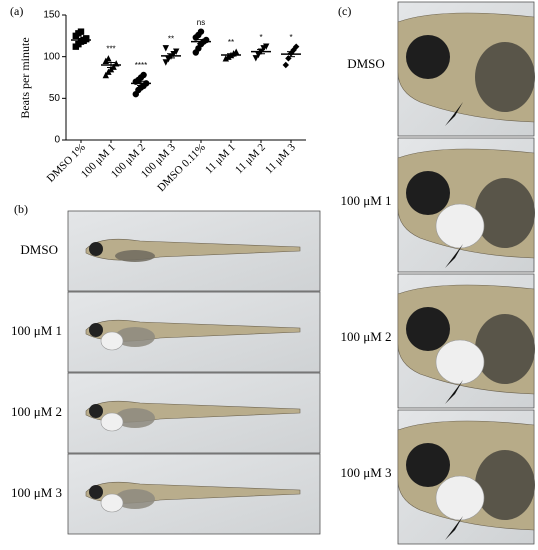  Describe the element at coordinates (51, 56) in the screenshot. I see `y-tick-label: 100` at that location.